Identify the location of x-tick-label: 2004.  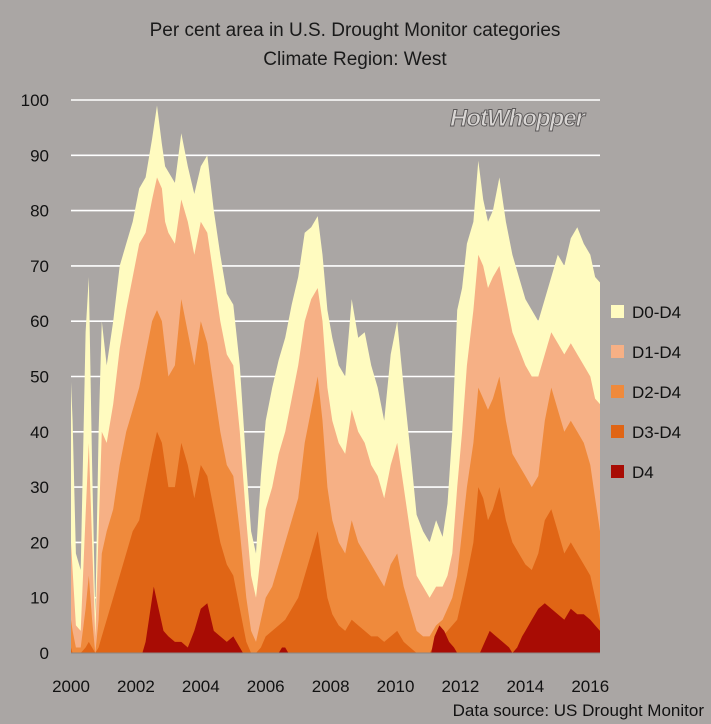
(201, 686).